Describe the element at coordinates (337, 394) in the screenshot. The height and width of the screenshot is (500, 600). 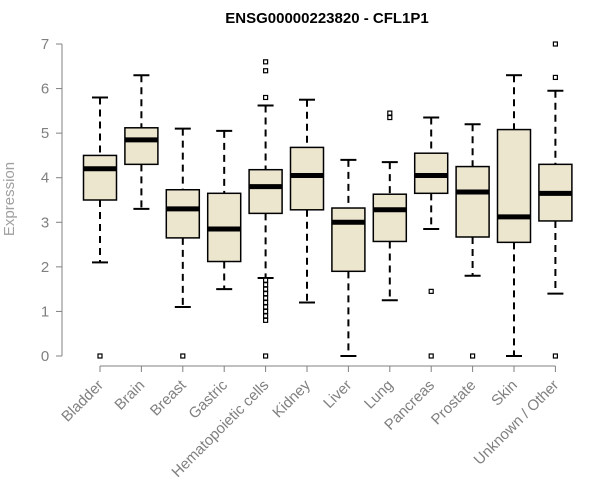
I see `x-tick-label: Liver` at that location.